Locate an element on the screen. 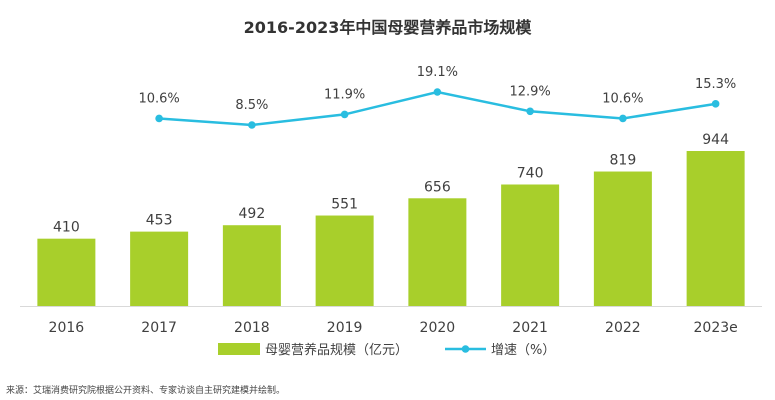  bar-value-label: 453 is located at coordinates (159, 221).